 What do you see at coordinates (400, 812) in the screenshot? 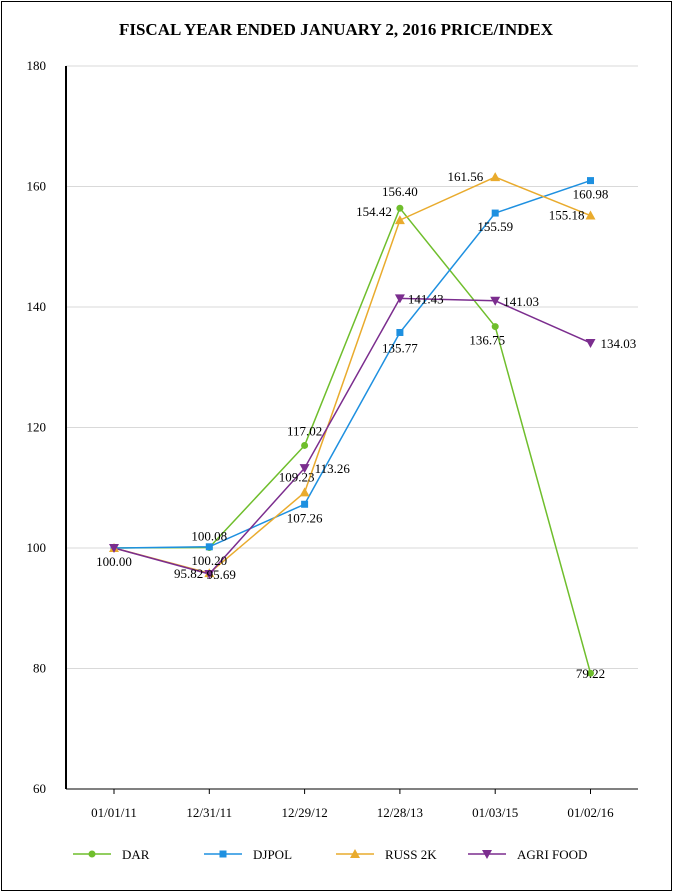
I see `x-tick-label: 12/28/13` at bounding box center [400, 812].